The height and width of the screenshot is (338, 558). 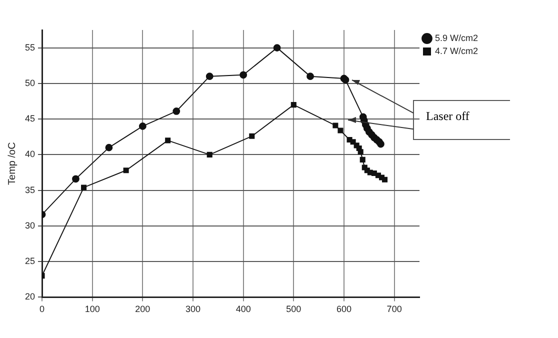 What do you see at coordinates (42, 309) in the screenshot?
I see `x-tick-label: 0` at bounding box center [42, 309].